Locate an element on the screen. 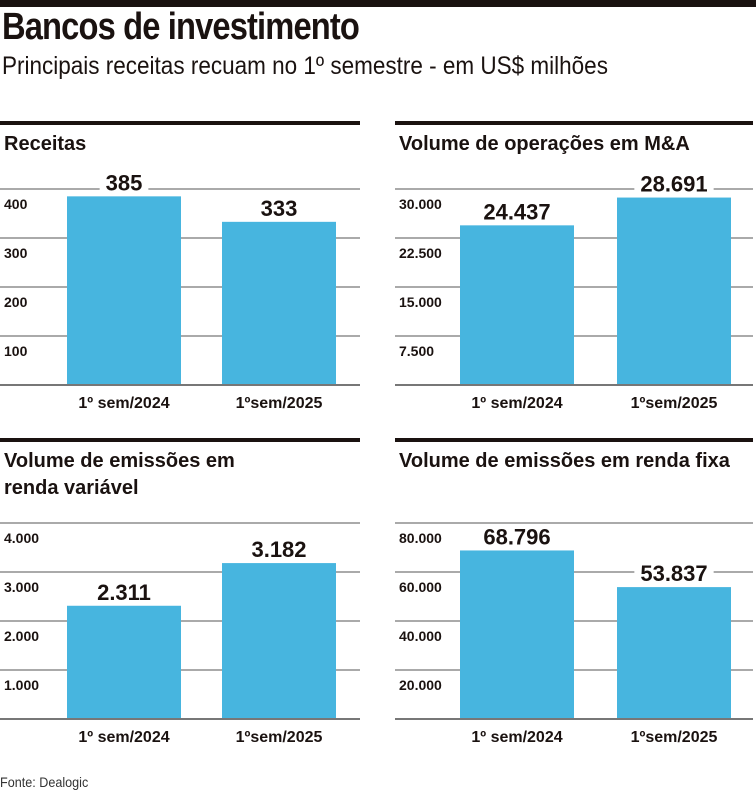  value-label: 53.837 is located at coordinates (673, 573).